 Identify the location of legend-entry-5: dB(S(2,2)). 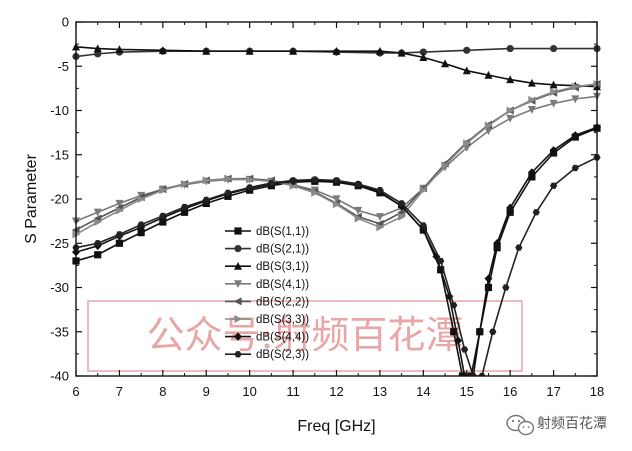
(267, 302).